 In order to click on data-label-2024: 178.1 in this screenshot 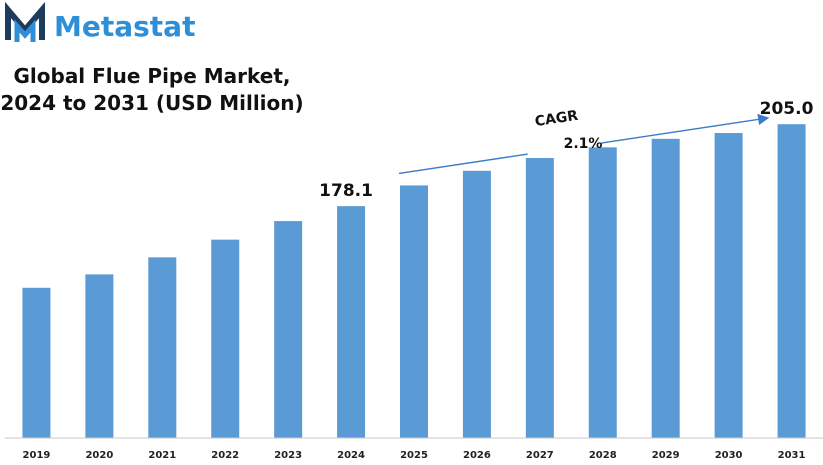, I will do `click(346, 191)`.